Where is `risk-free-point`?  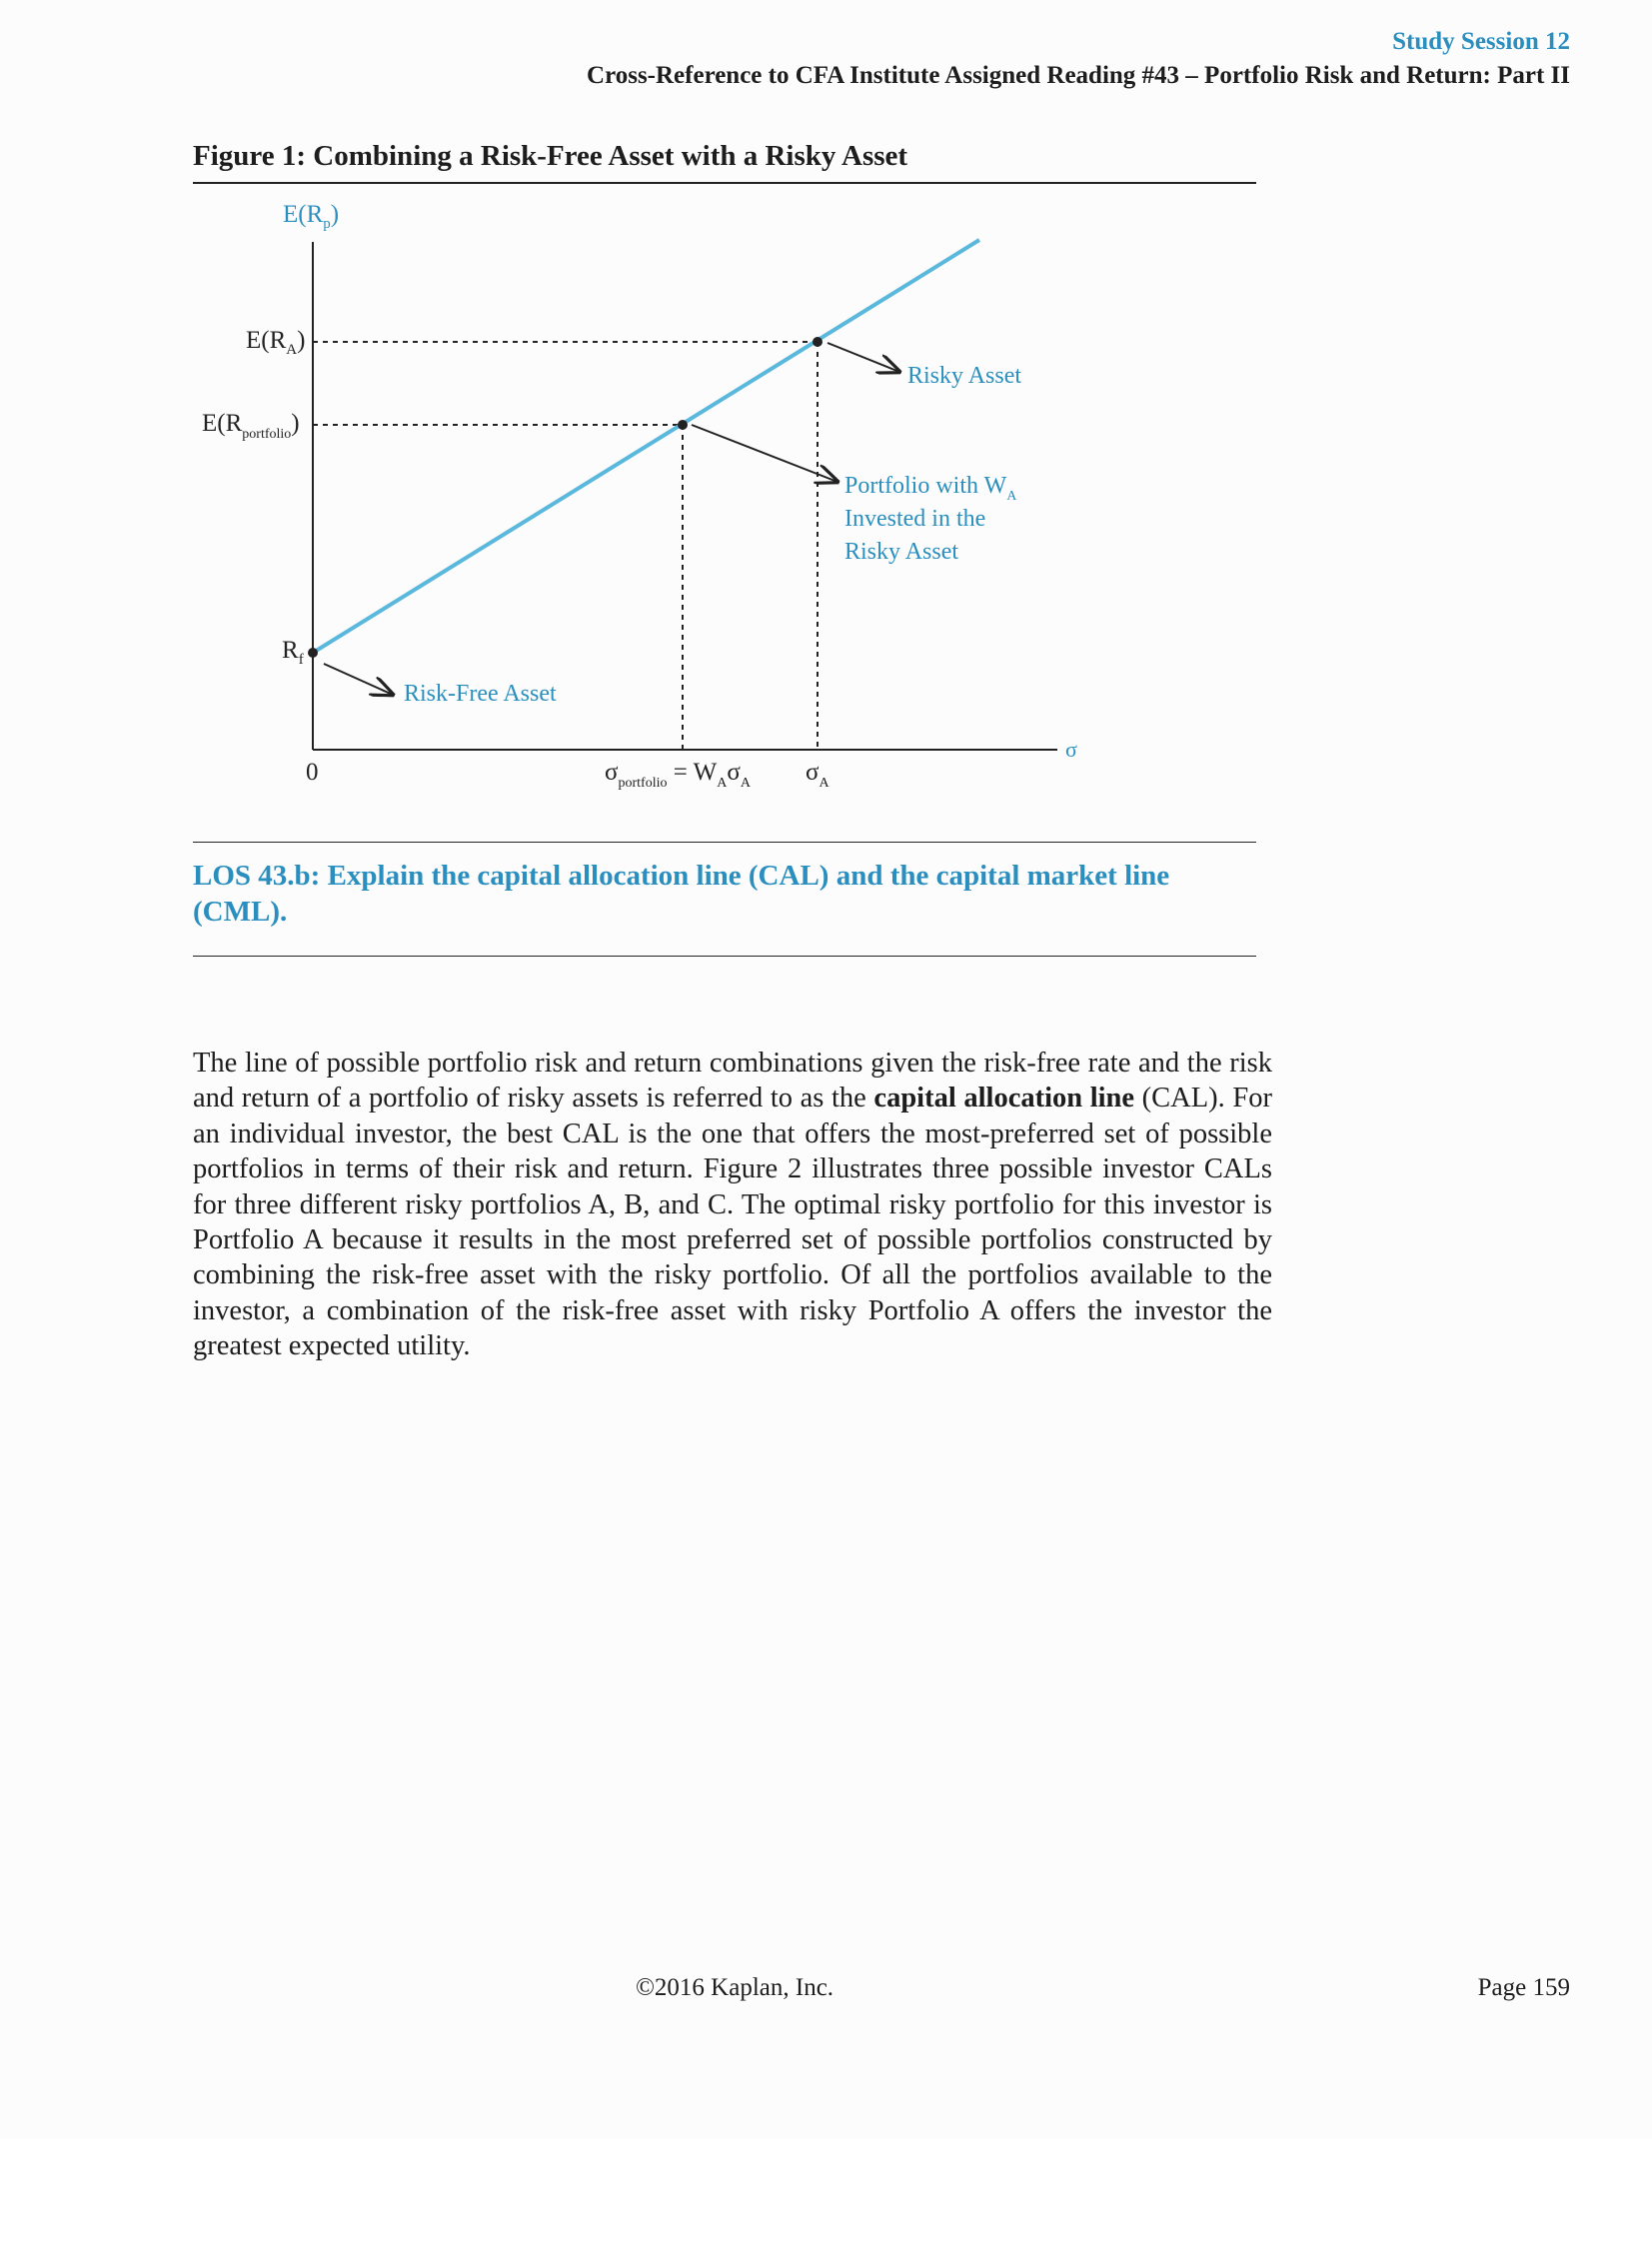
risk-free-point is located at coordinates (313, 653).